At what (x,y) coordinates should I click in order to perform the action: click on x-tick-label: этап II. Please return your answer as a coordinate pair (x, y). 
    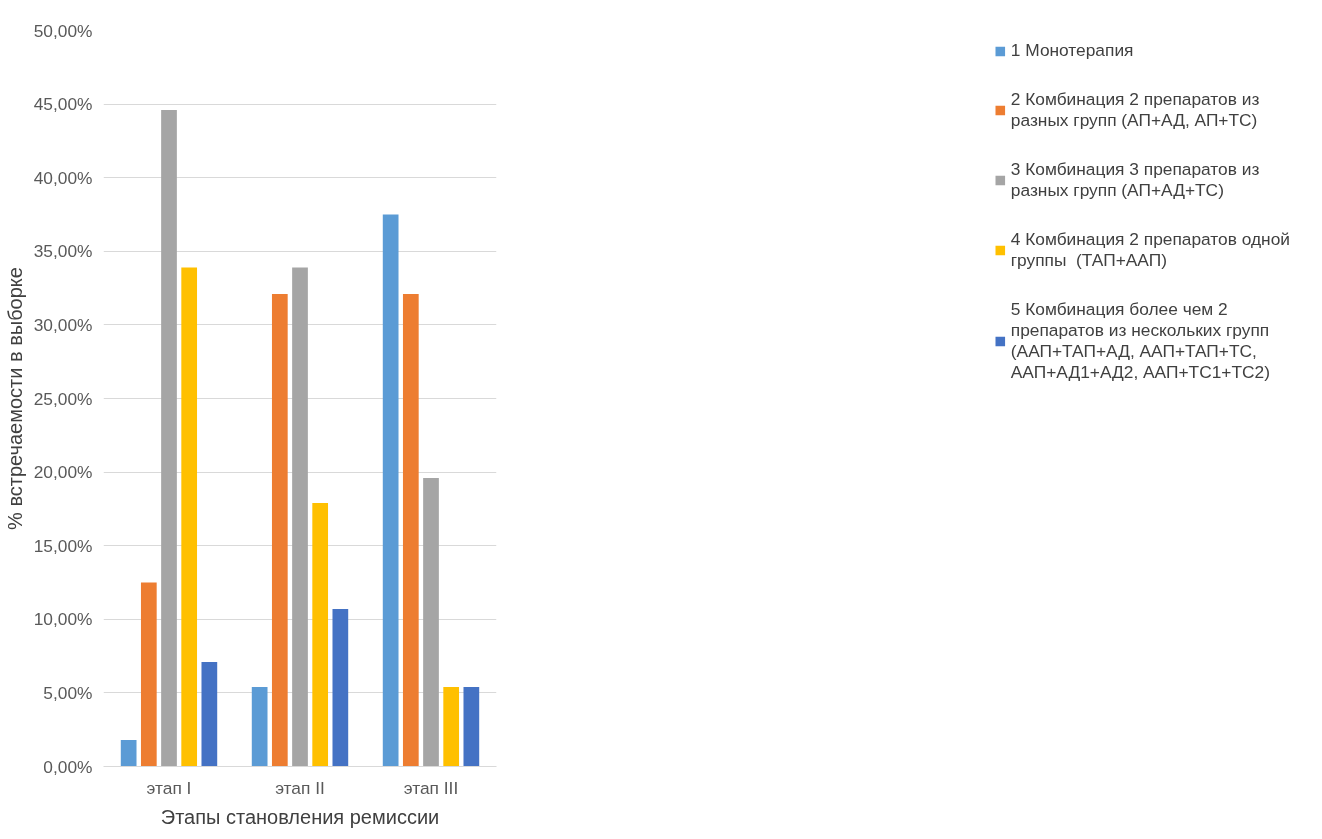
    Looking at the image, I should click on (300, 787).